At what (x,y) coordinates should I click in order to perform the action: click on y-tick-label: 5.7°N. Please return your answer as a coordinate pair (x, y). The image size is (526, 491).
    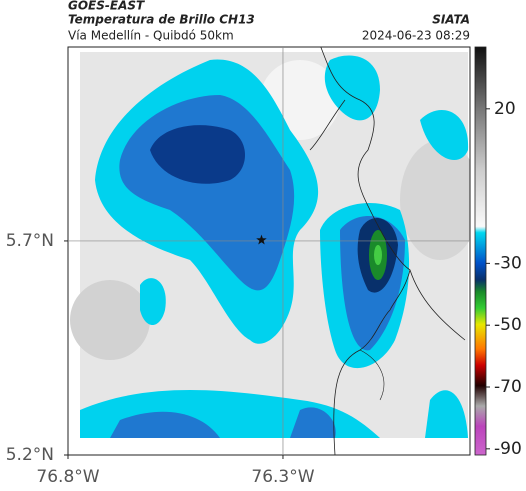
    Looking at the image, I should click on (30, 241).